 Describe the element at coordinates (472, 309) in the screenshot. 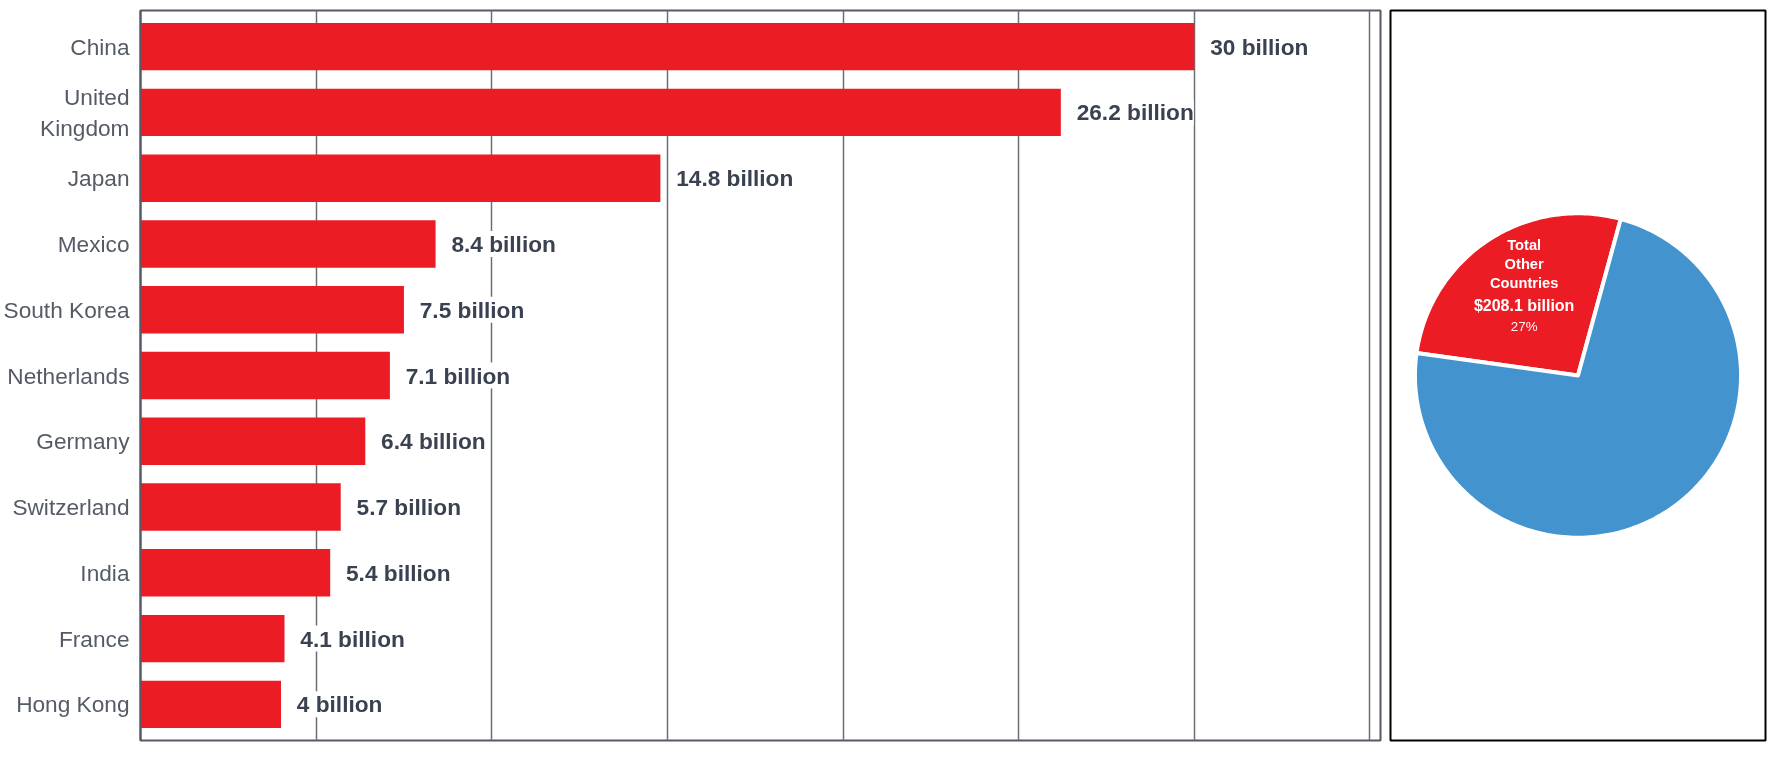

I see `data-label: 7.5 billion` at that location.